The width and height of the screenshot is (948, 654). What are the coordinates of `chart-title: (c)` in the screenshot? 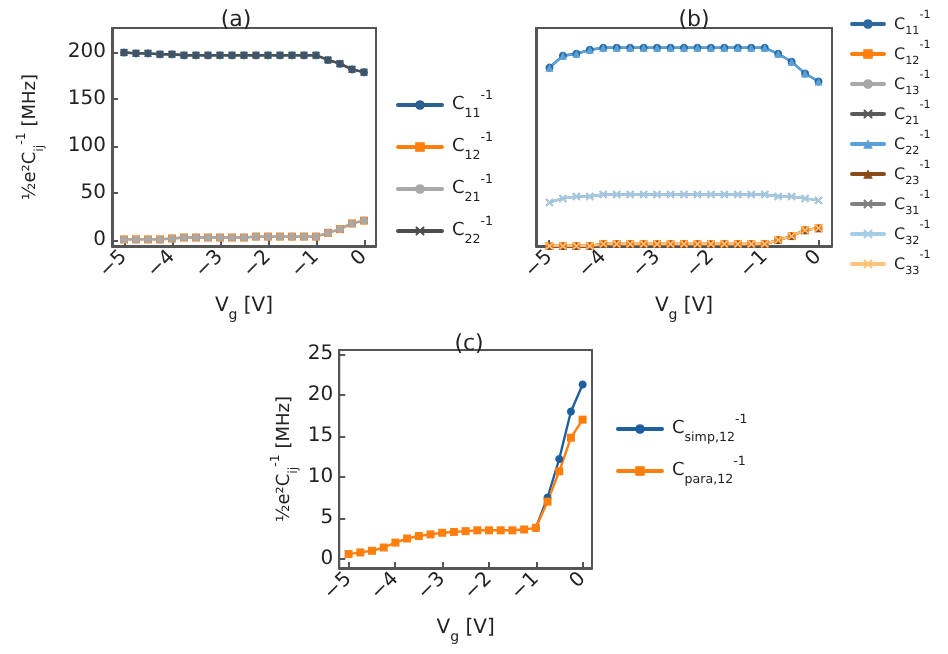 It's located at (469, 343).